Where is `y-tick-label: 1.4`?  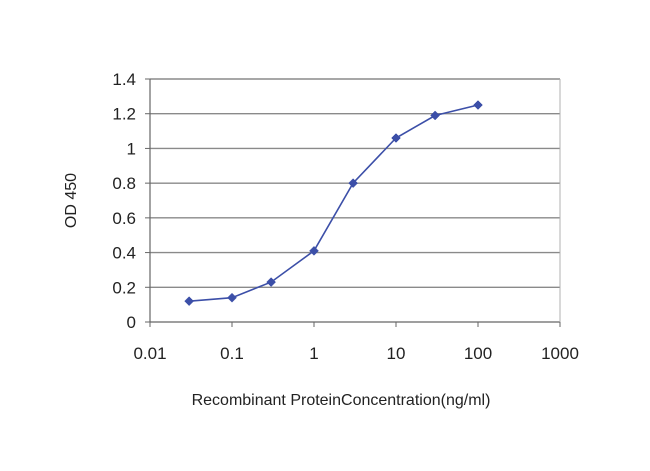 y-tick-label: 1.4 is located at coordinates (124, 79).